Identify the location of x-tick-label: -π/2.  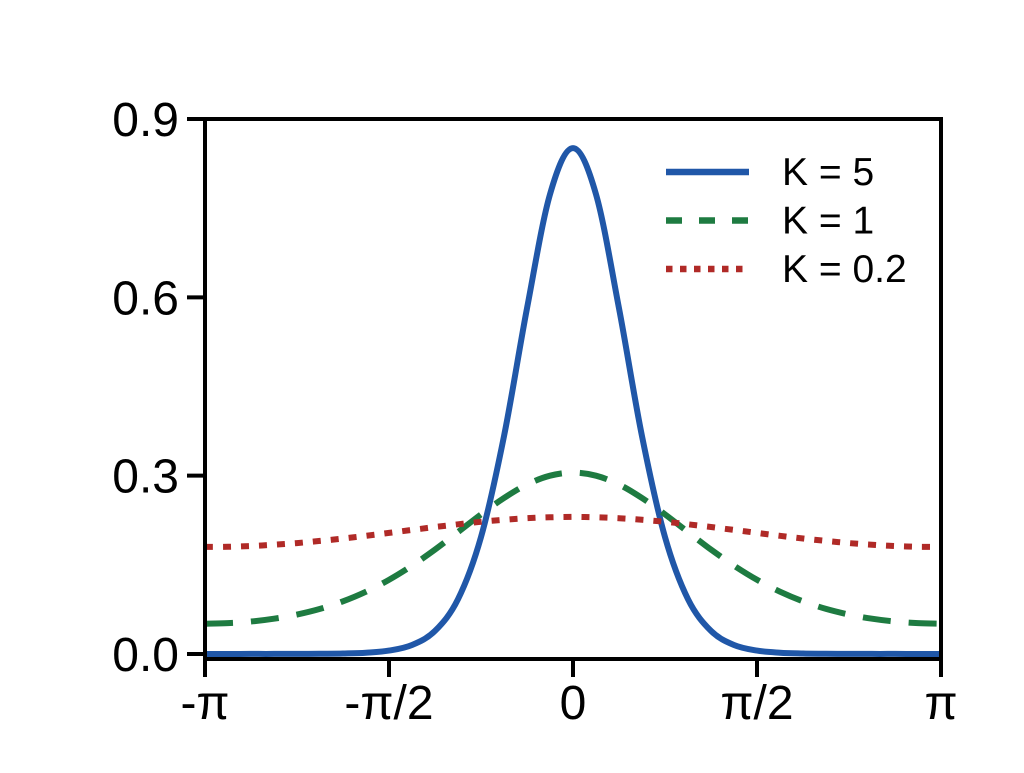
(388, 703).